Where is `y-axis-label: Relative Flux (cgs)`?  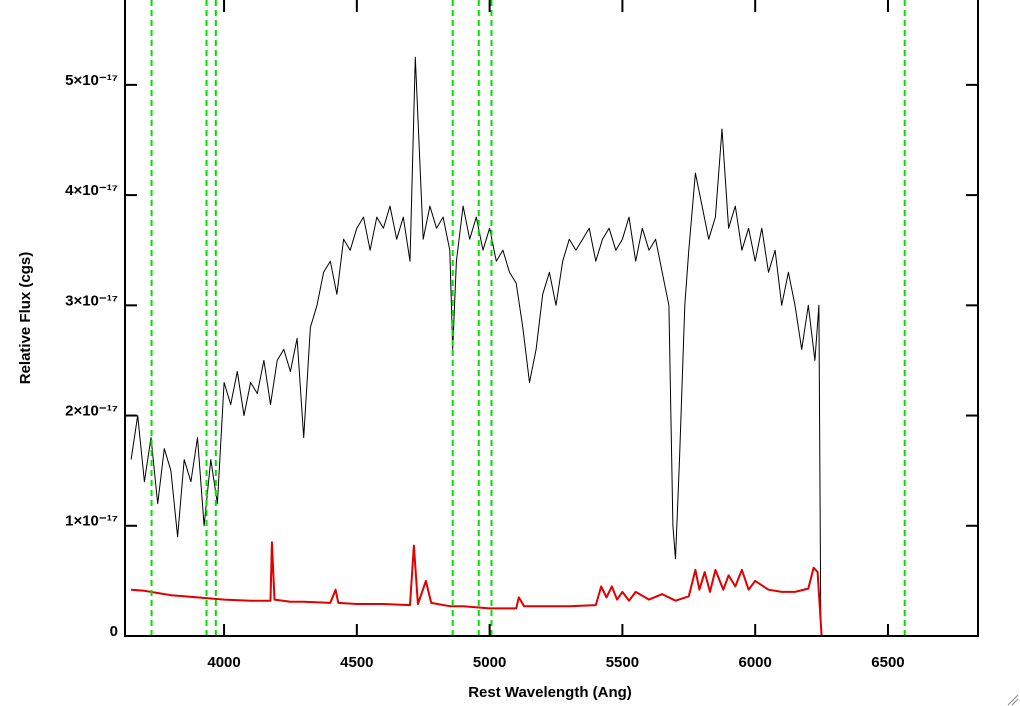
y-axis-label: Relative Flux (cgs) is located at coordinates (25, 318).